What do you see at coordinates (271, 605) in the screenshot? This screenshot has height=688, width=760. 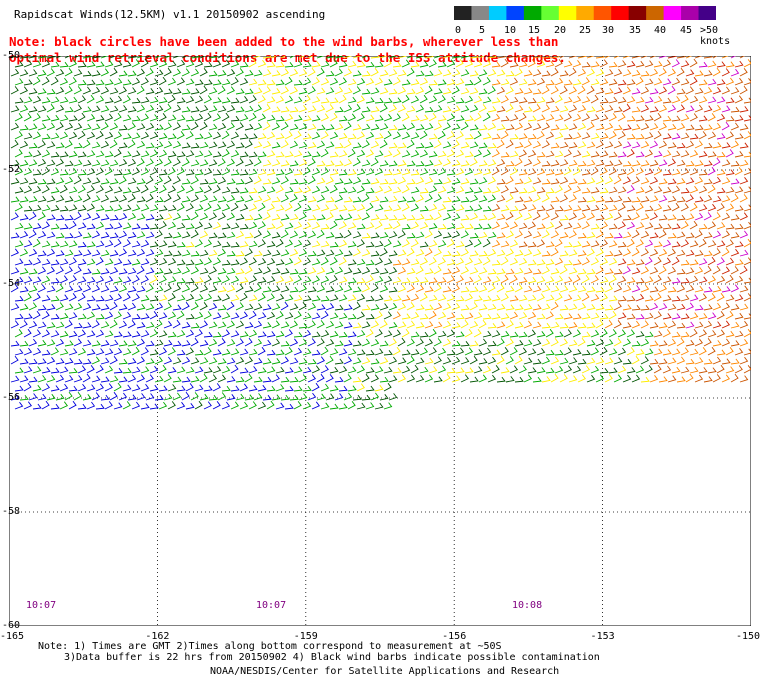 I see `time-label: 10:07` at bounding box center [271, 605].